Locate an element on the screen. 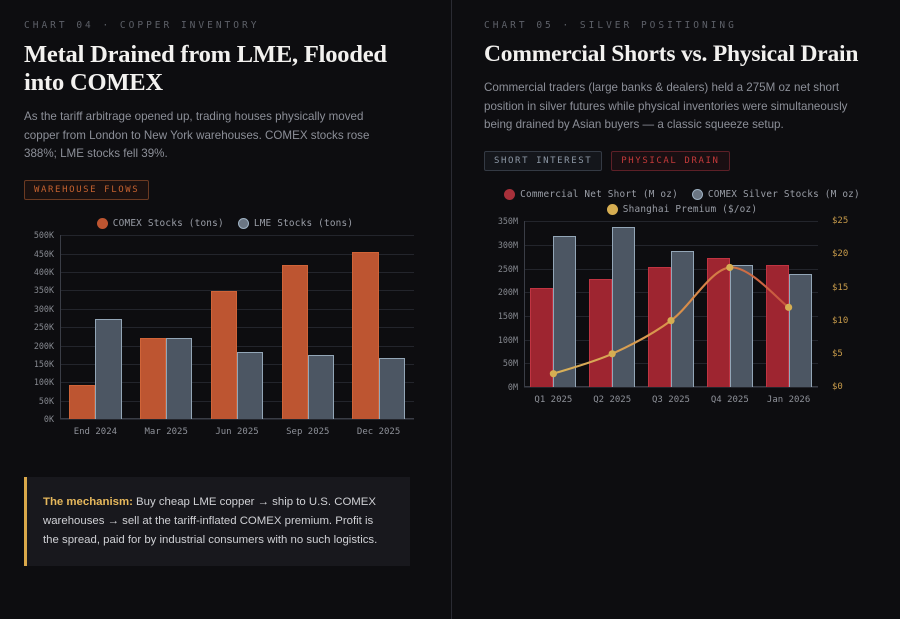 This screenshot has height=619, width=900. line-data-point: Shanghai Premium ($/oz): $18 is located at coordinates (730, 268).